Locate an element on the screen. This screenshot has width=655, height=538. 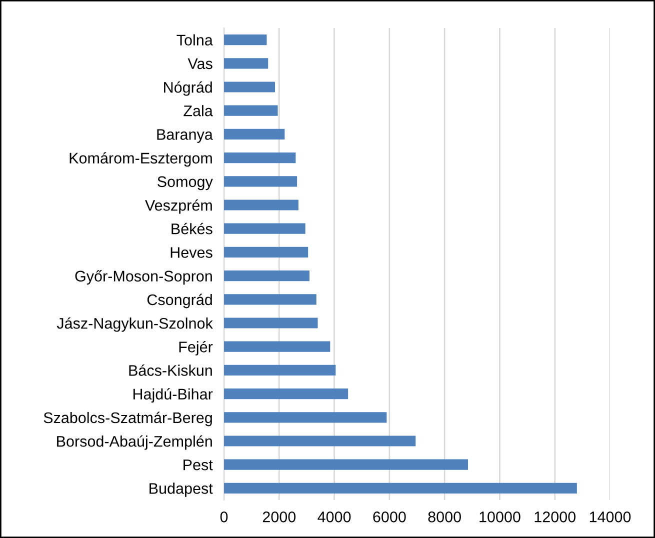
y-tick-label: Pest is located at coordinates (198, 465).